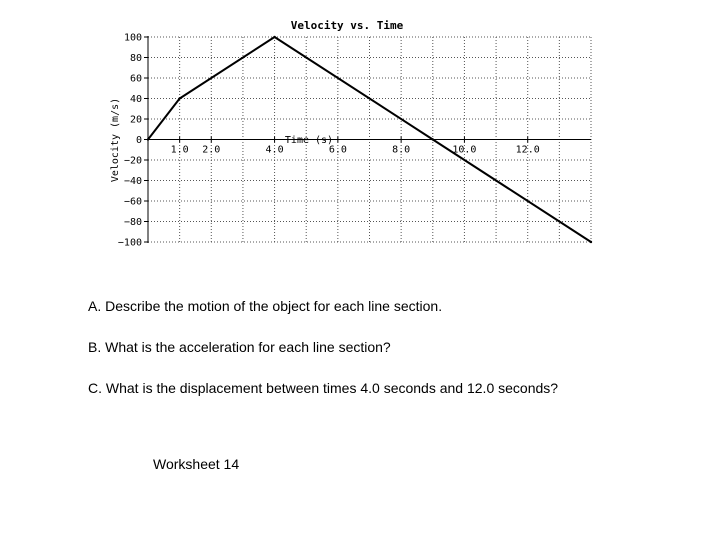 The width and height of the screenshot is (720, 540). Describe the element at coordinates (528, 150) in the screenshot. I see `x-tick-label: 12.0` at that location.